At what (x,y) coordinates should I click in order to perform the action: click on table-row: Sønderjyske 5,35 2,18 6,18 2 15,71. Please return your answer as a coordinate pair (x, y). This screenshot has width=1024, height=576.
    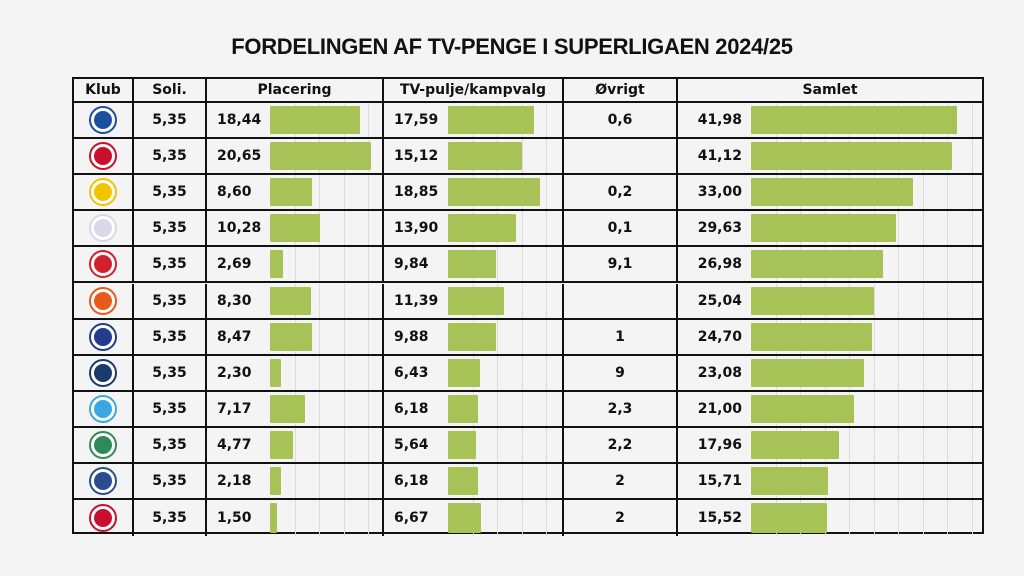
    Looking at the image, I should click on (528, 482).